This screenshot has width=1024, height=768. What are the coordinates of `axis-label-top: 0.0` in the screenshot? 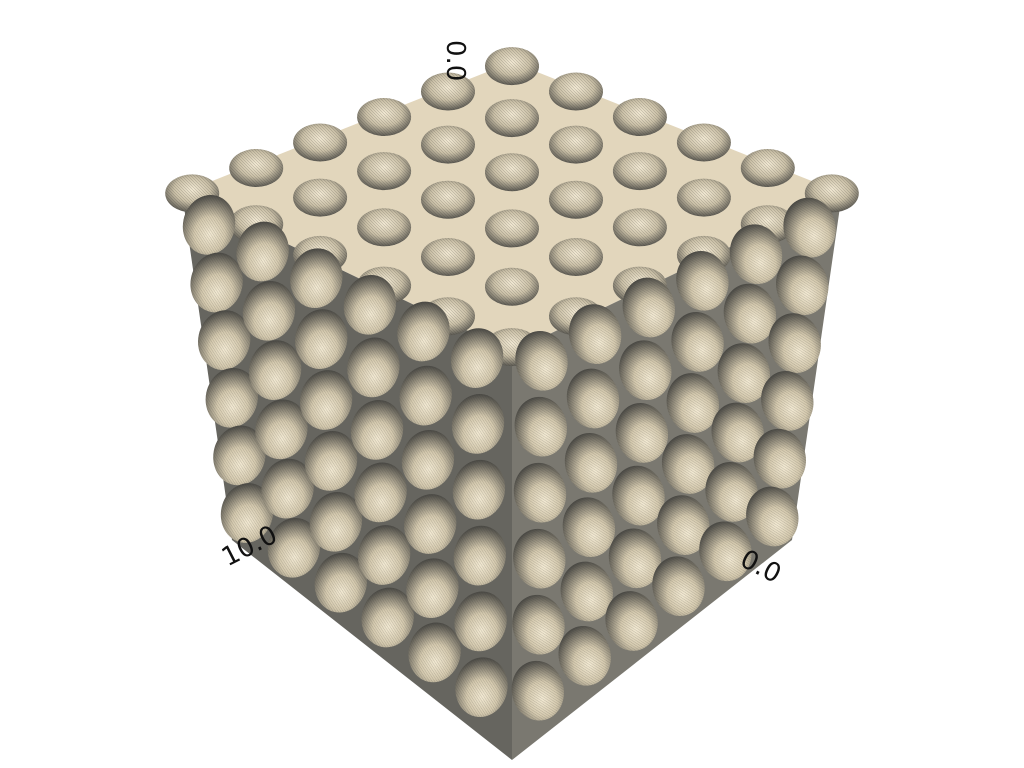 It's located at (455, 61).